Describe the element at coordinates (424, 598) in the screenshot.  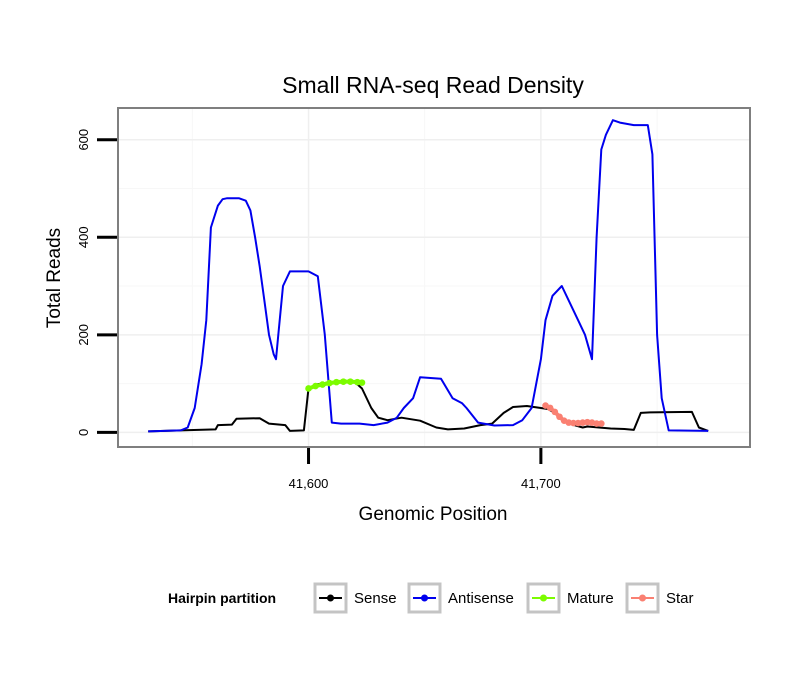
I see `legend-dot-antisense` at that location.